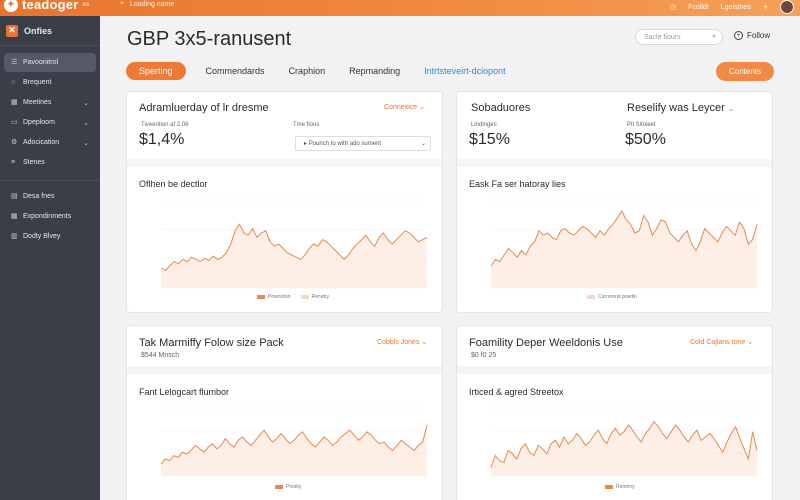  Describe the element at coordinates (160, 355) in the screenshot. I see `card-subtitle: $544 Mnsch` at that location.